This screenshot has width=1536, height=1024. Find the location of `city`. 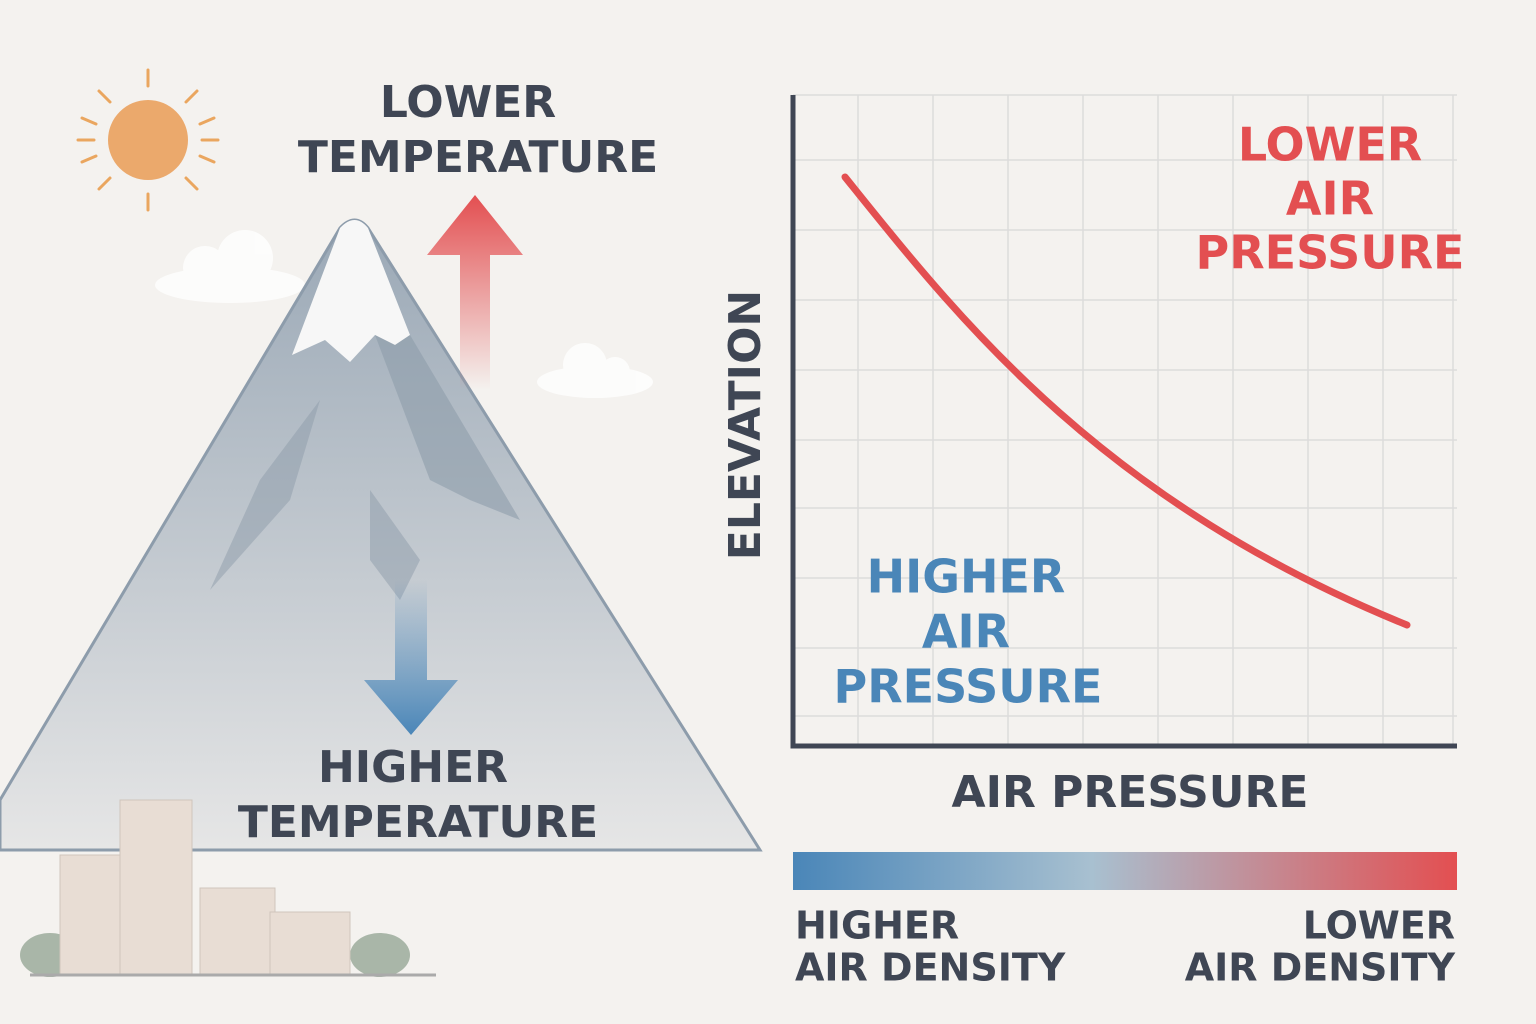

city is located at coordinates (228, 888).